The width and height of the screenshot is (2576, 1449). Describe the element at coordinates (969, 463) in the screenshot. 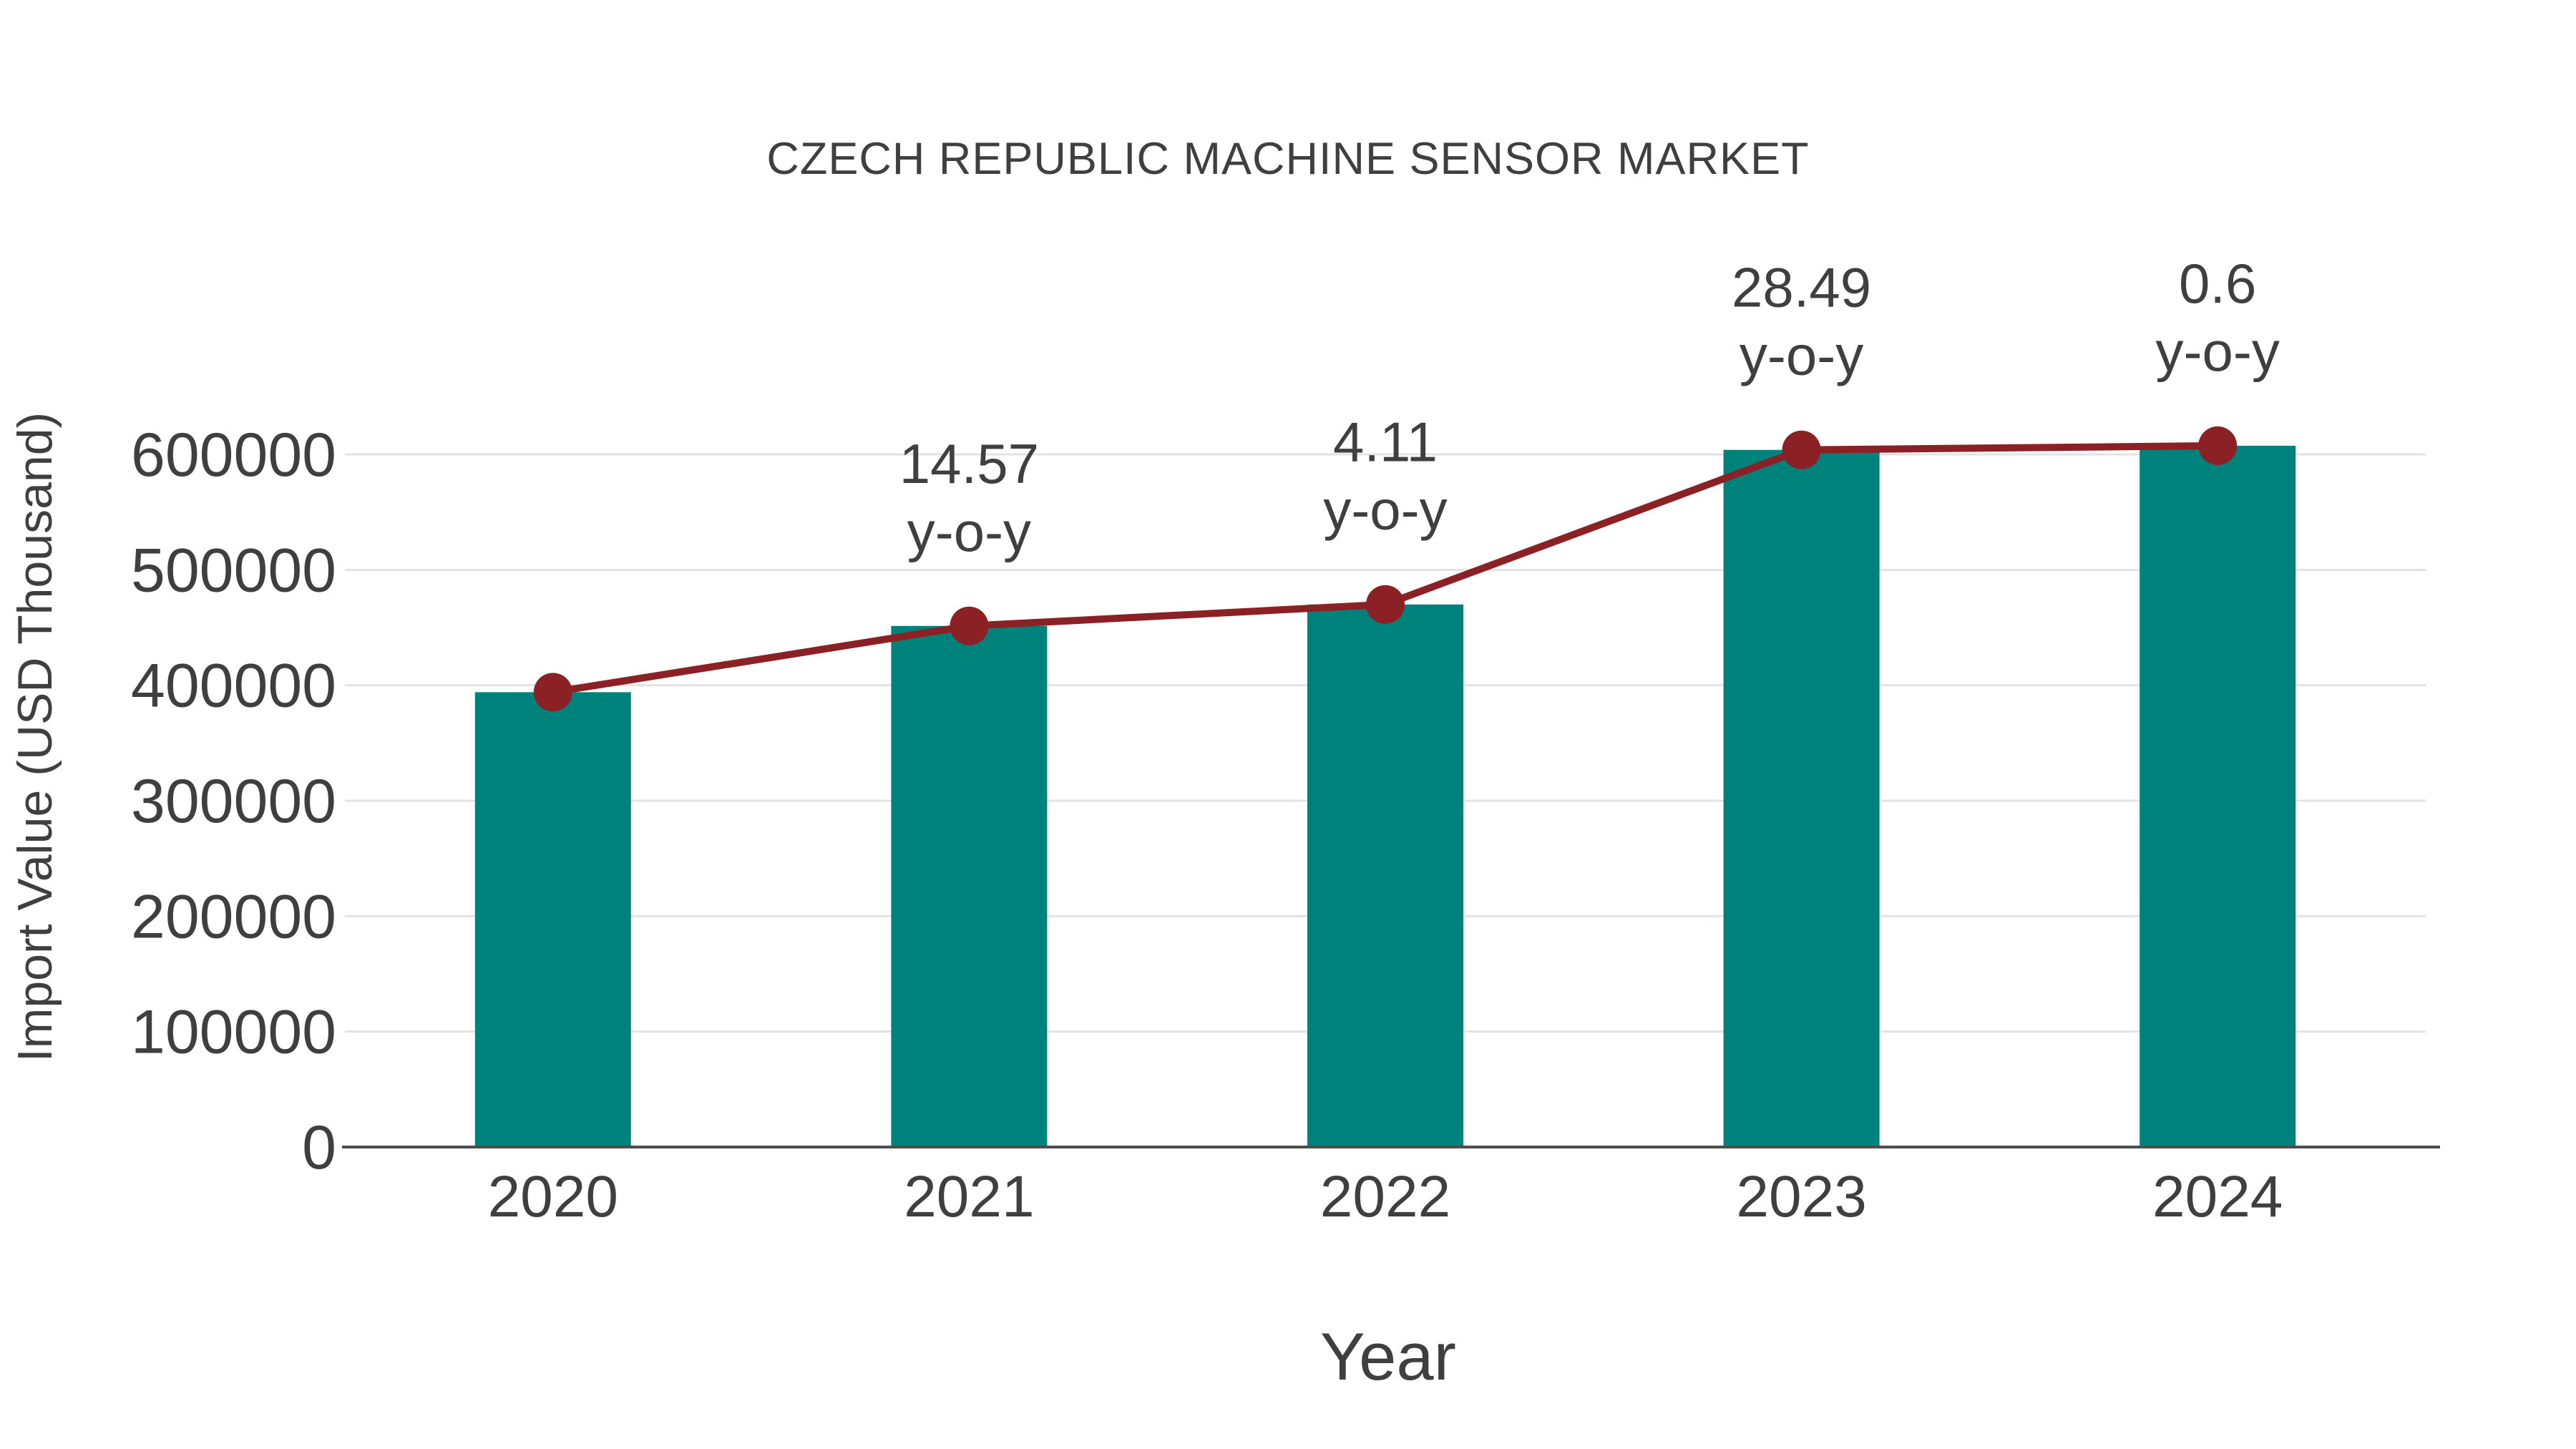

I see `yoy-value-2021: 14.57` at that location.